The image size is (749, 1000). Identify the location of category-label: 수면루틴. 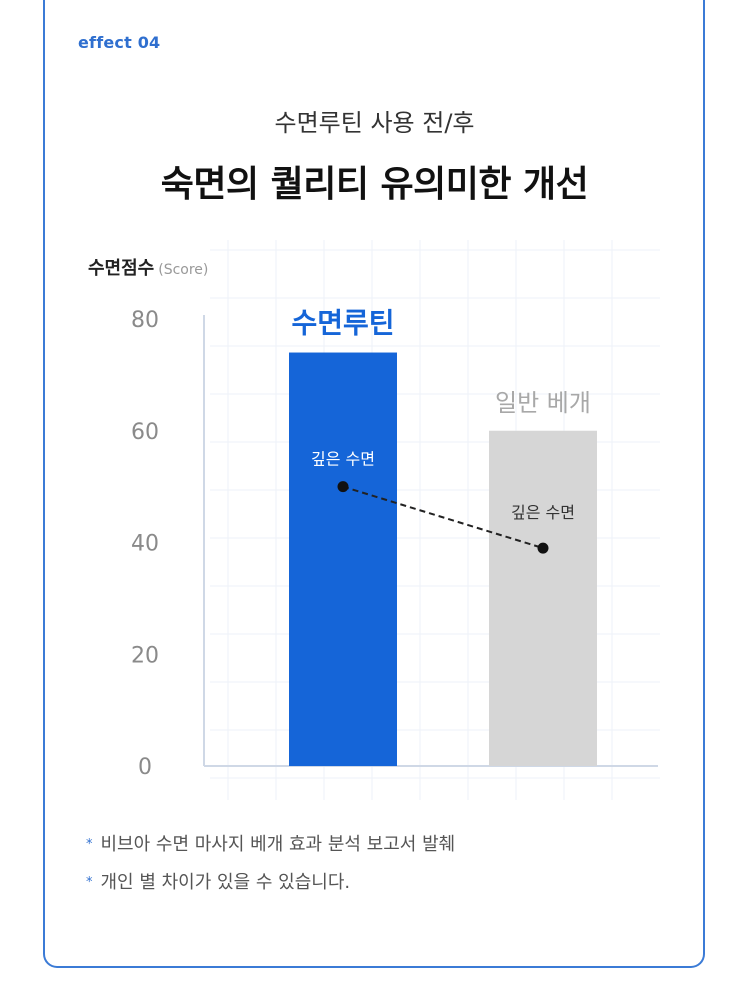
(342, 323).